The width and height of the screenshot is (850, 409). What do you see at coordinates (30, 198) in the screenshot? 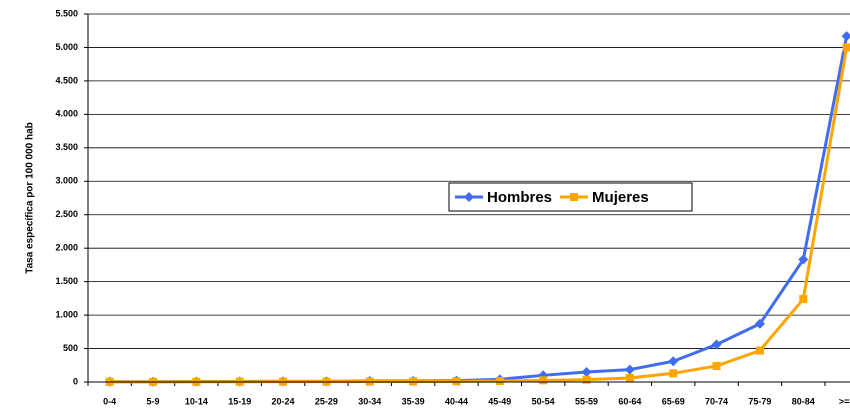
I see `y-axis-label: Tasa específica por 100 000 hab` at bounding box center [30, 198].